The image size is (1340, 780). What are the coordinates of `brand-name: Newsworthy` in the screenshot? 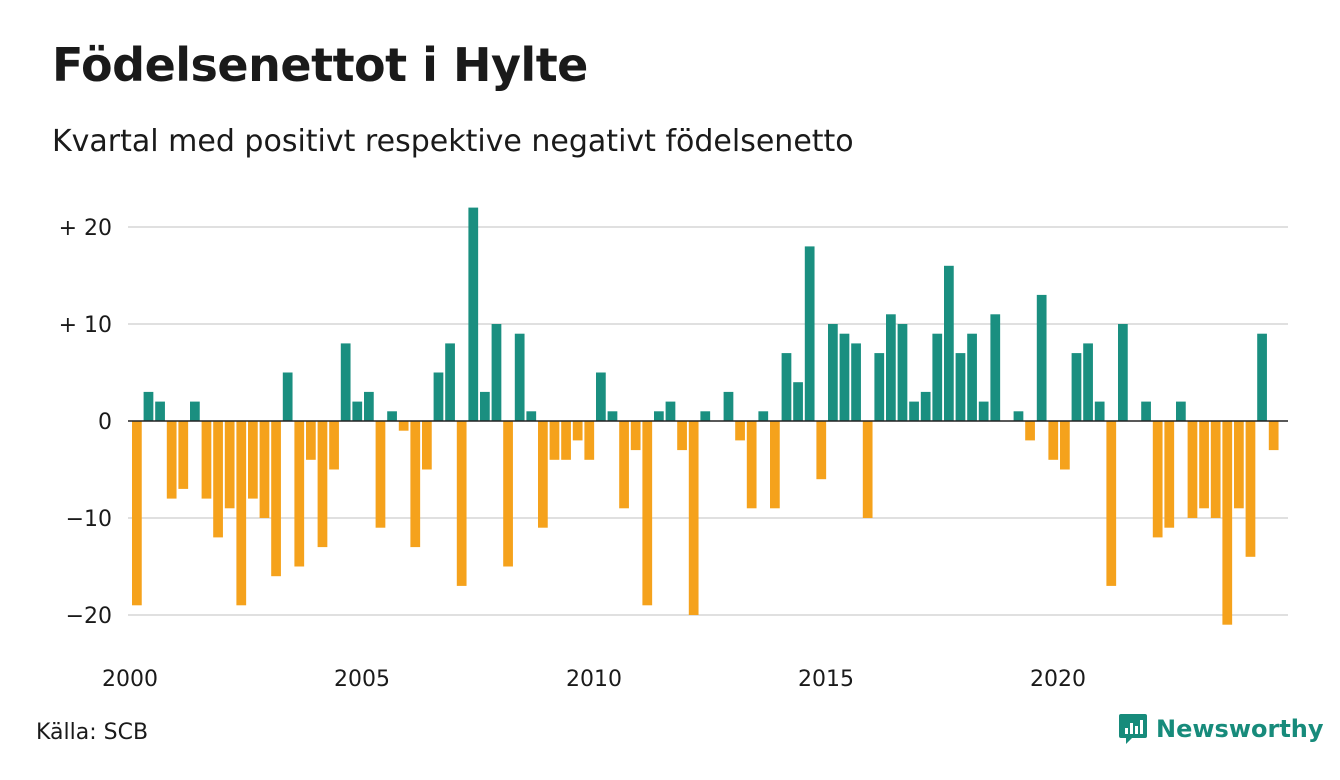 It's located at (1240, 729).